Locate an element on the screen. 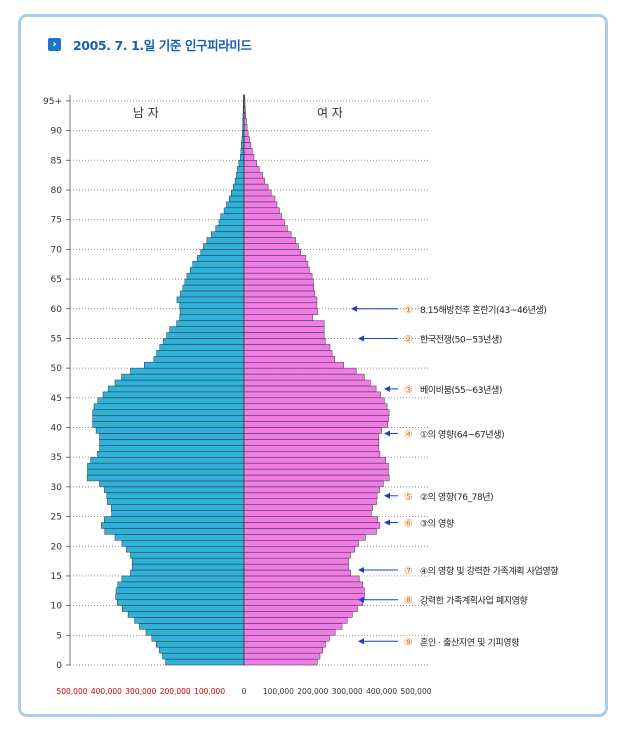  annotation-number: ④ is located at coordinates (408, 434).